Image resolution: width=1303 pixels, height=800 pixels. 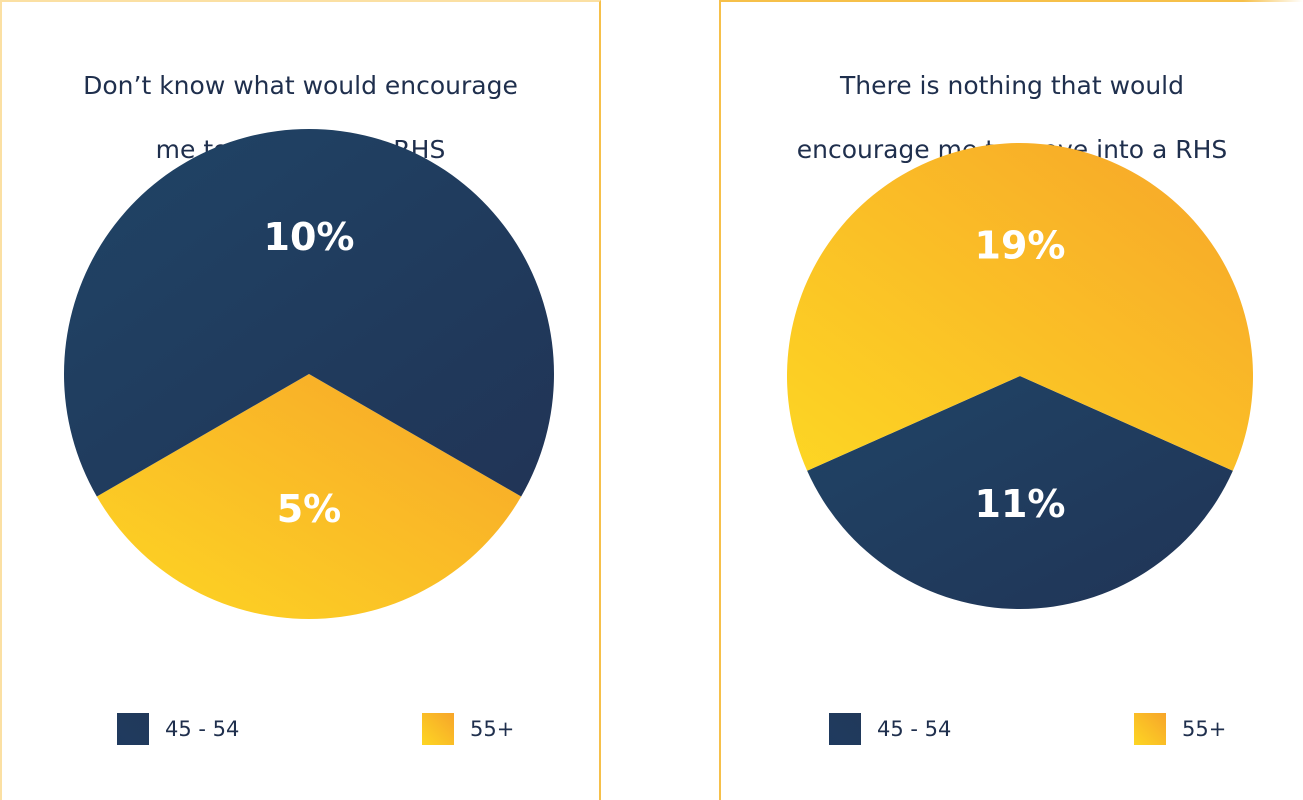 What do you see at coordinates (1012, 85) in the screenshot?
I see `chart-title-line-1: There is nothing that would` at bounding box center [1012, 85].